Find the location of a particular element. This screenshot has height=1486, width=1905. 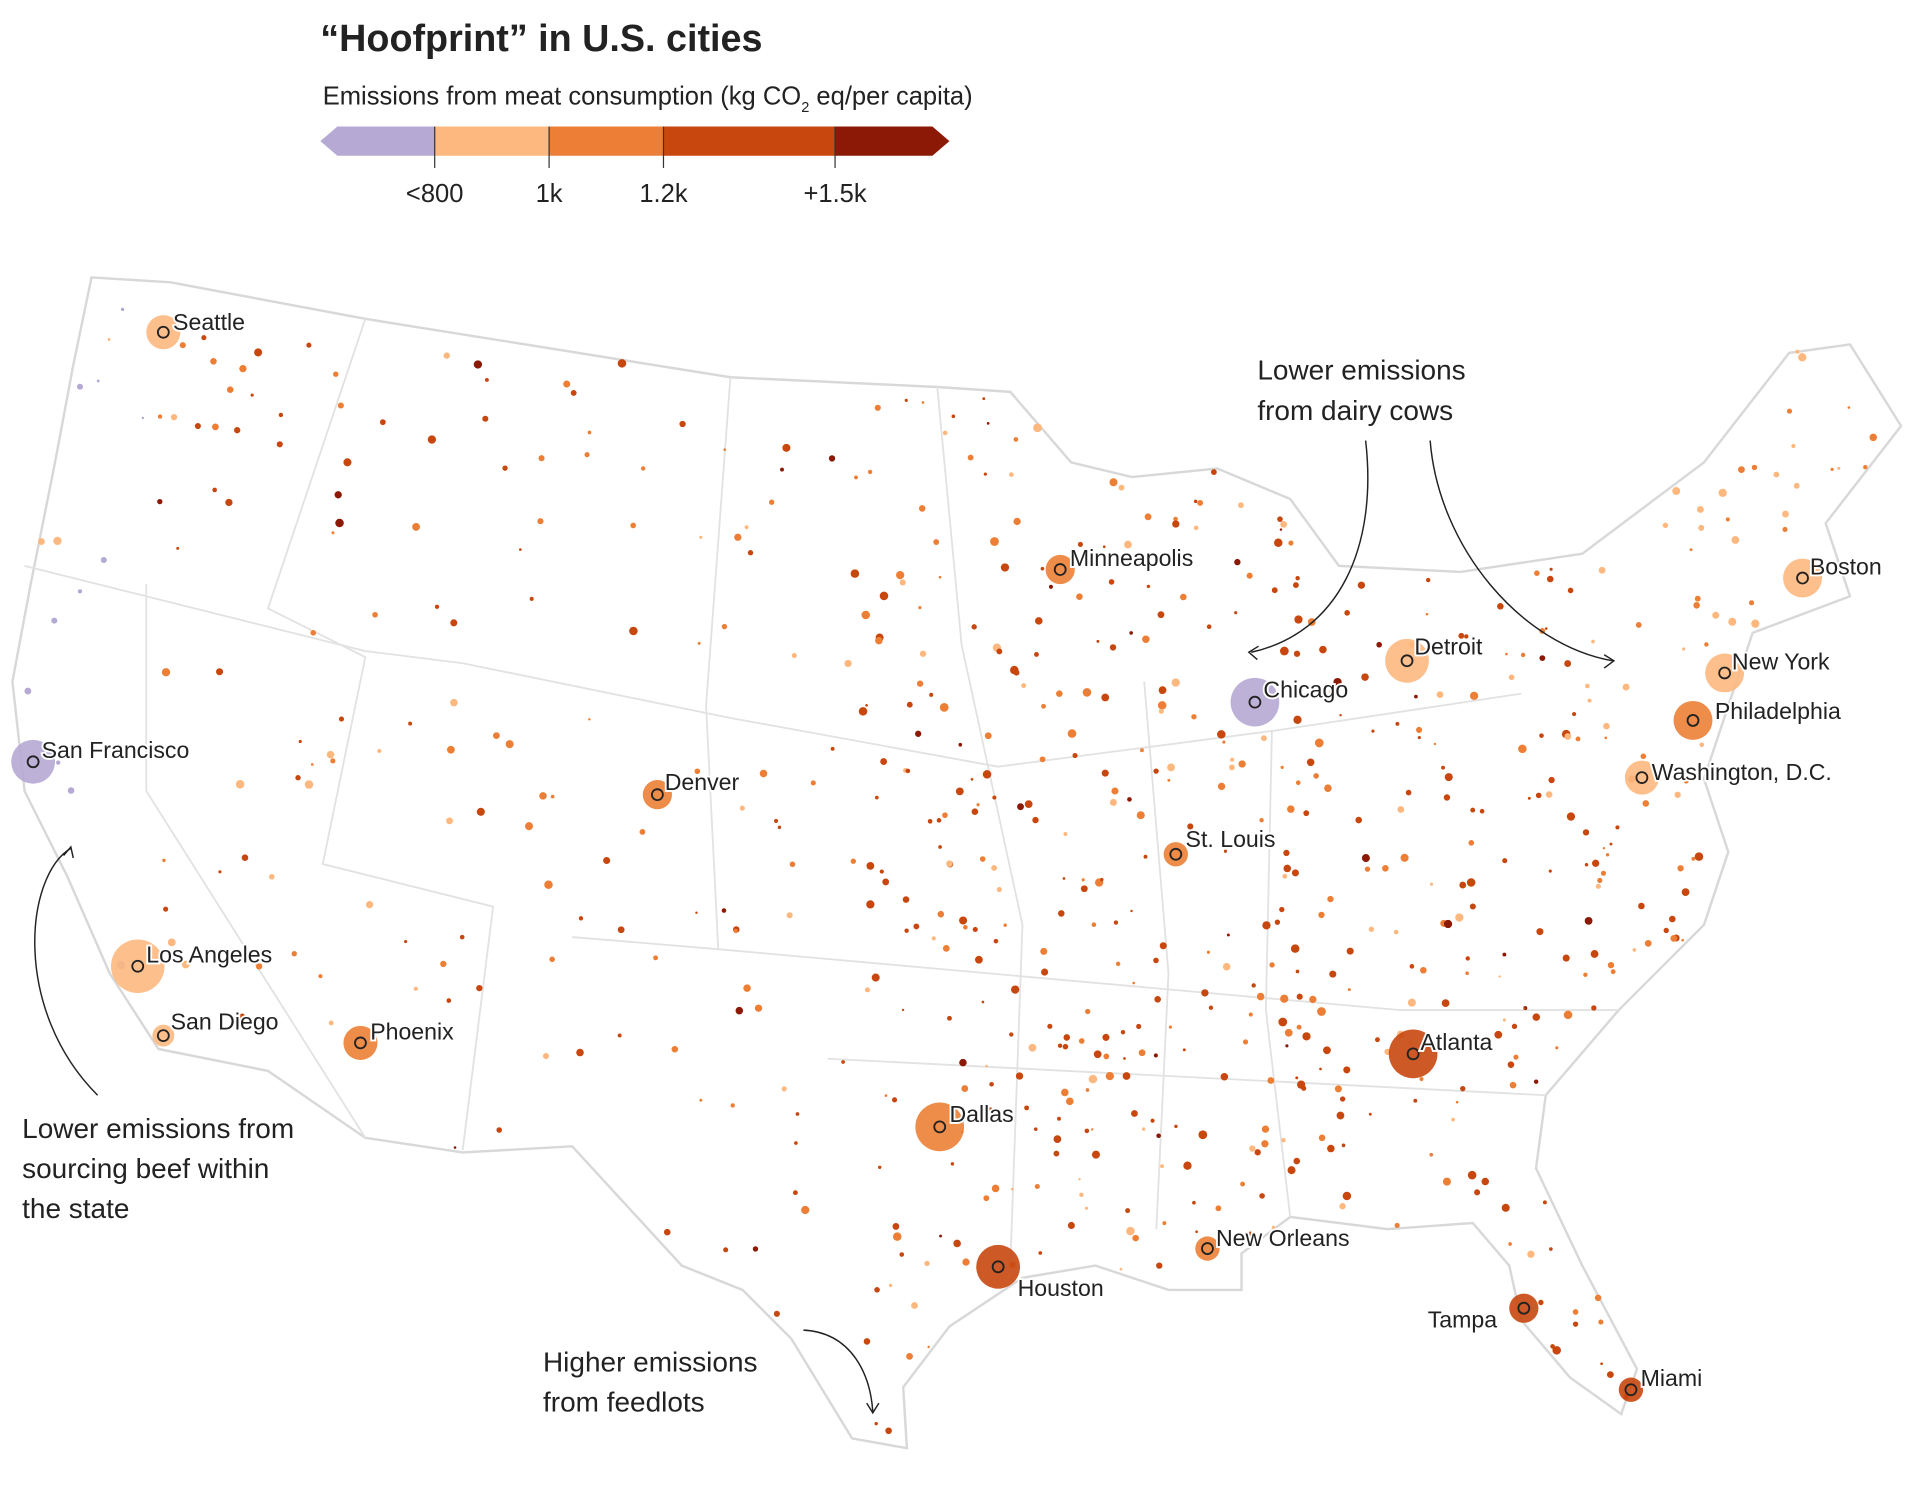

legend-swatch is located at coordinates (377, 141).